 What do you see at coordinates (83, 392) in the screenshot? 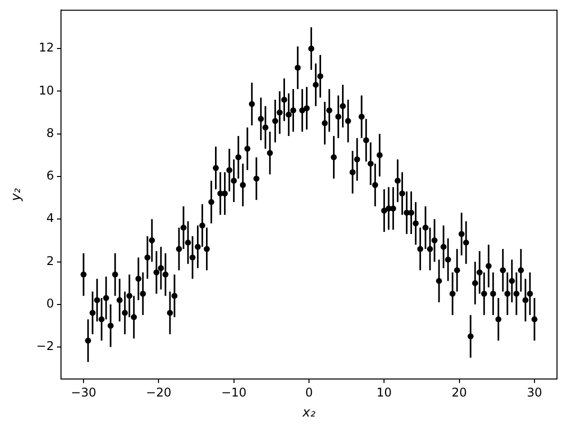
I see `x-tick-label: −30` at bounding box center [83, 392].